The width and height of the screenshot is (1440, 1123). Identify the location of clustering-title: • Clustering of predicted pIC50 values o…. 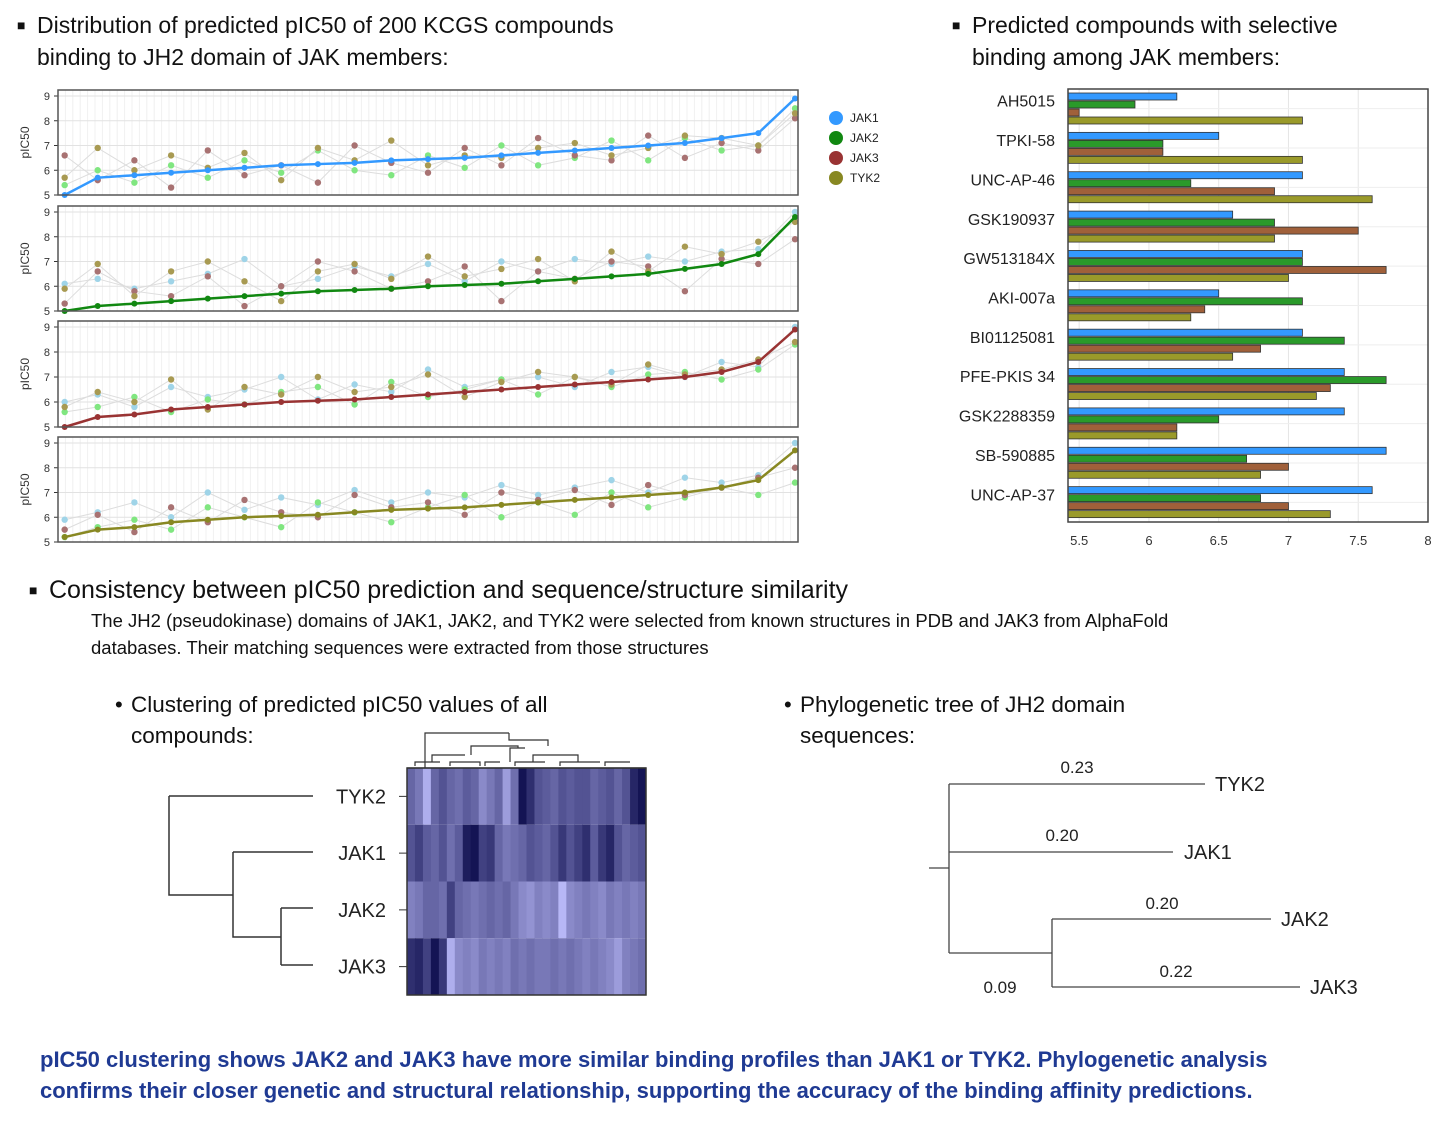
(331, 720).